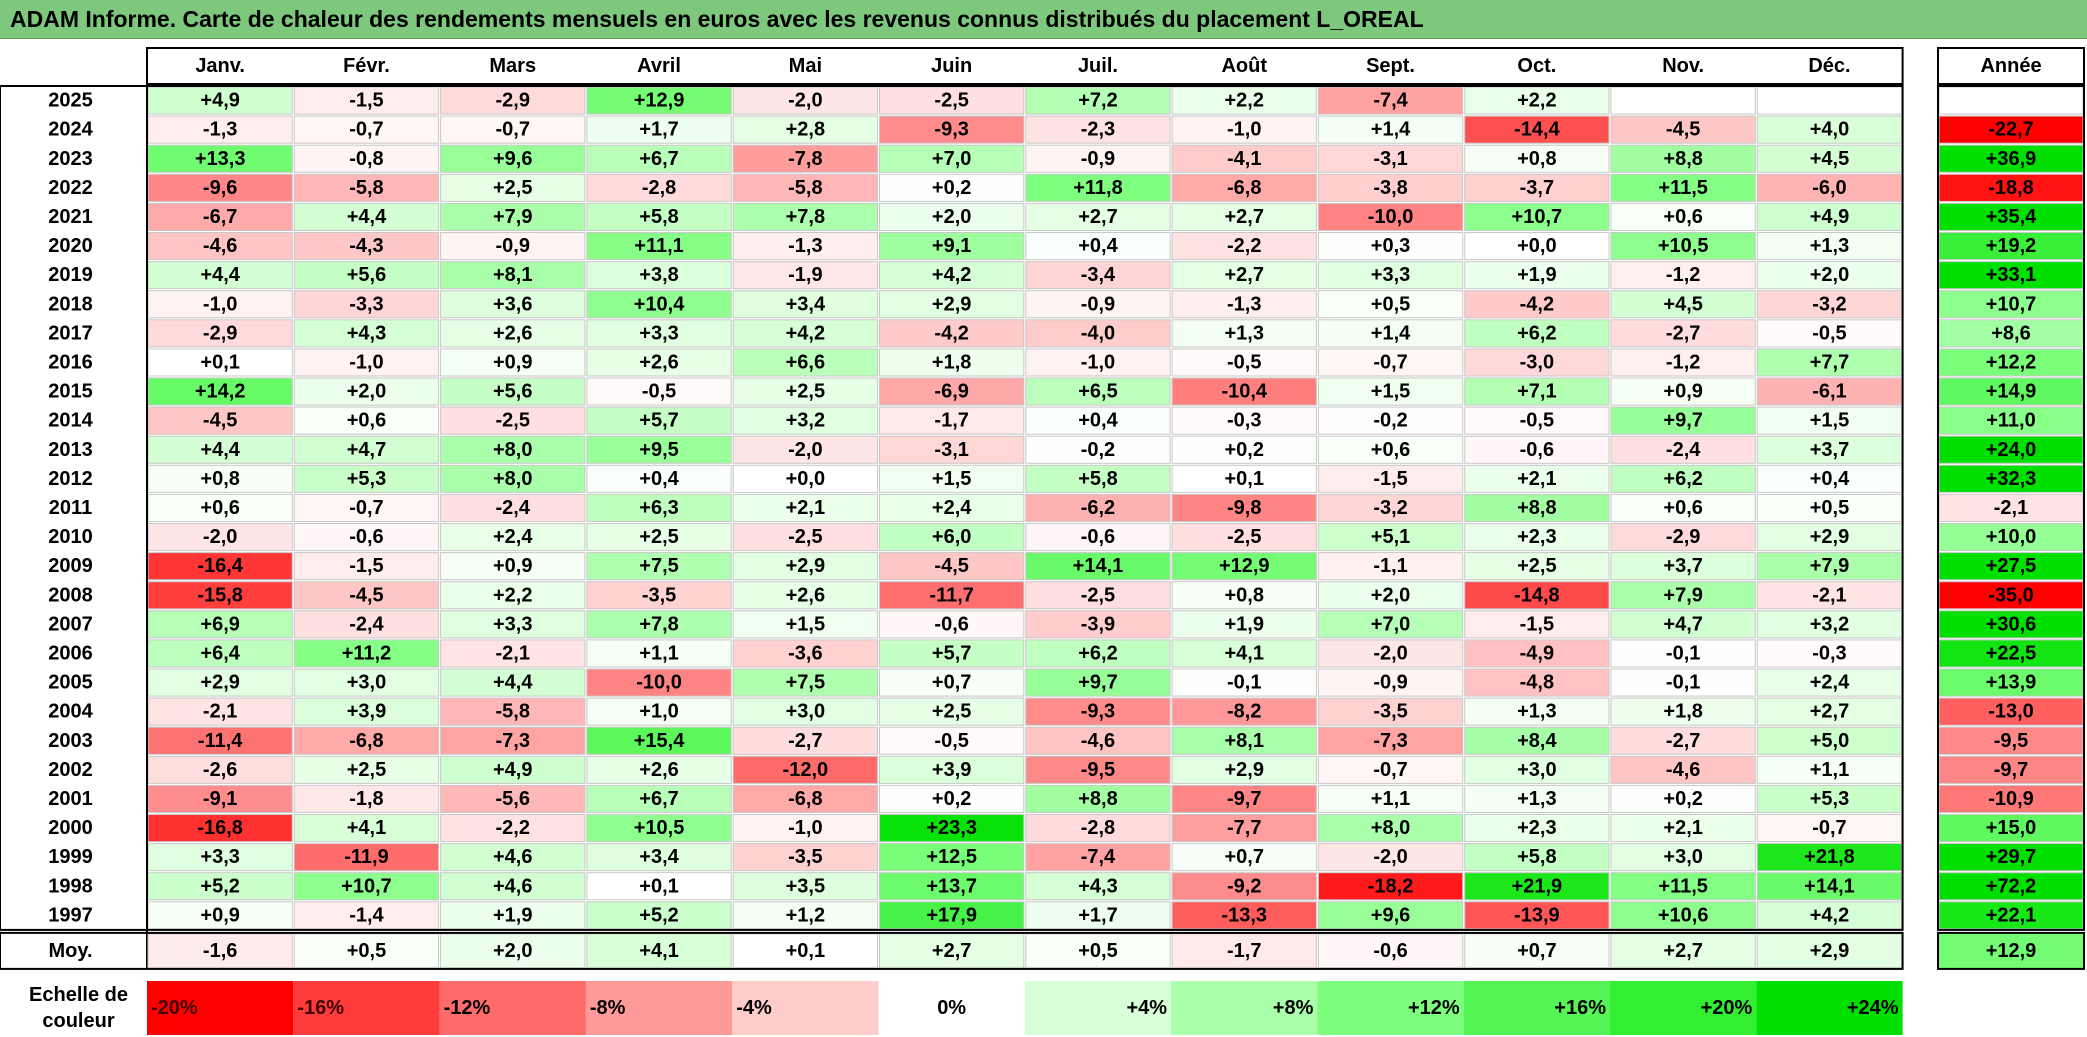 Image resolution: width=2087 pixels, height=1037 pixels. I want to click on heatmap-cell-value: +2,4, so click(513, 537).